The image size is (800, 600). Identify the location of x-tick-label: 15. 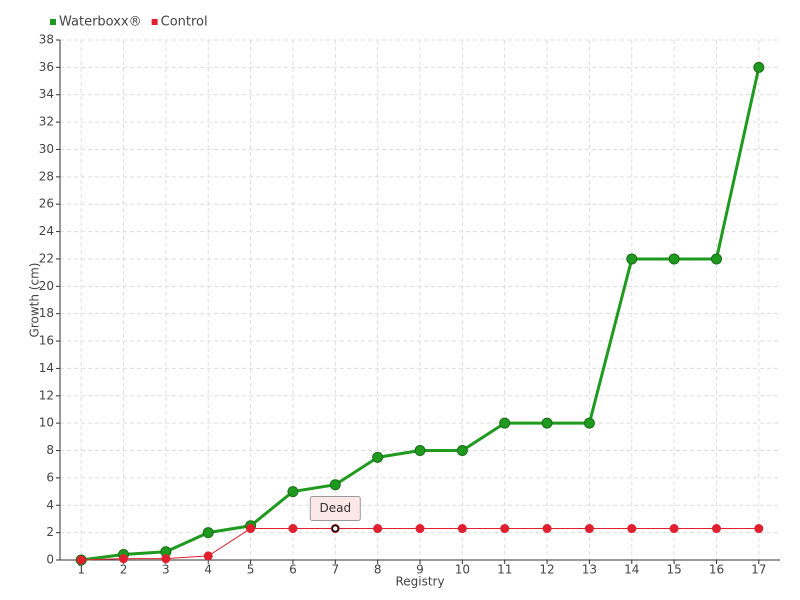
(673, 570).